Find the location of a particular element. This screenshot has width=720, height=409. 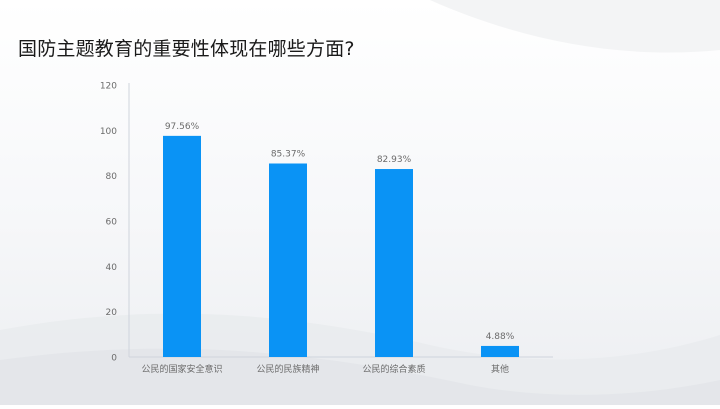

data-label: 97.56% is located at coordinates (182, 127).